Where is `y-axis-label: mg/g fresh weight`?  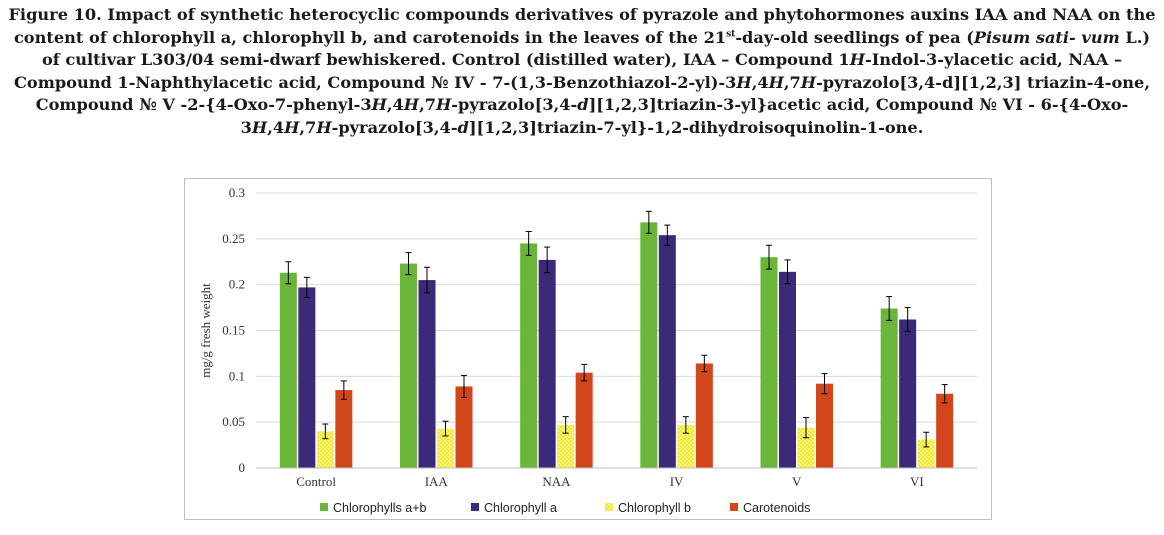
y-axis-label: mg/g fresh weight is located at coordinates (205, 330).